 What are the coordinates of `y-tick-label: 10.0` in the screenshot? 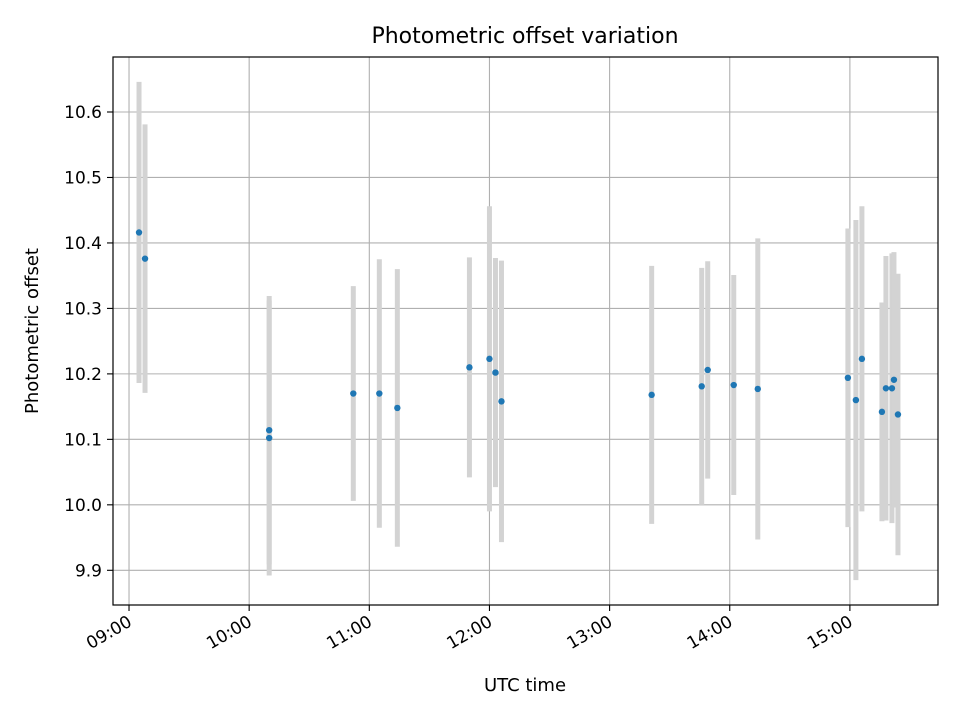 It's located at (83, 506).